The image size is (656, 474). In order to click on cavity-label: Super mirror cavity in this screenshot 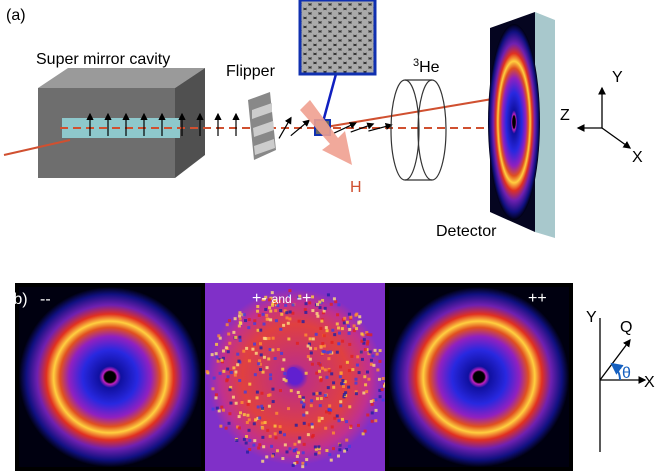, I will do `click(103, 59)`.